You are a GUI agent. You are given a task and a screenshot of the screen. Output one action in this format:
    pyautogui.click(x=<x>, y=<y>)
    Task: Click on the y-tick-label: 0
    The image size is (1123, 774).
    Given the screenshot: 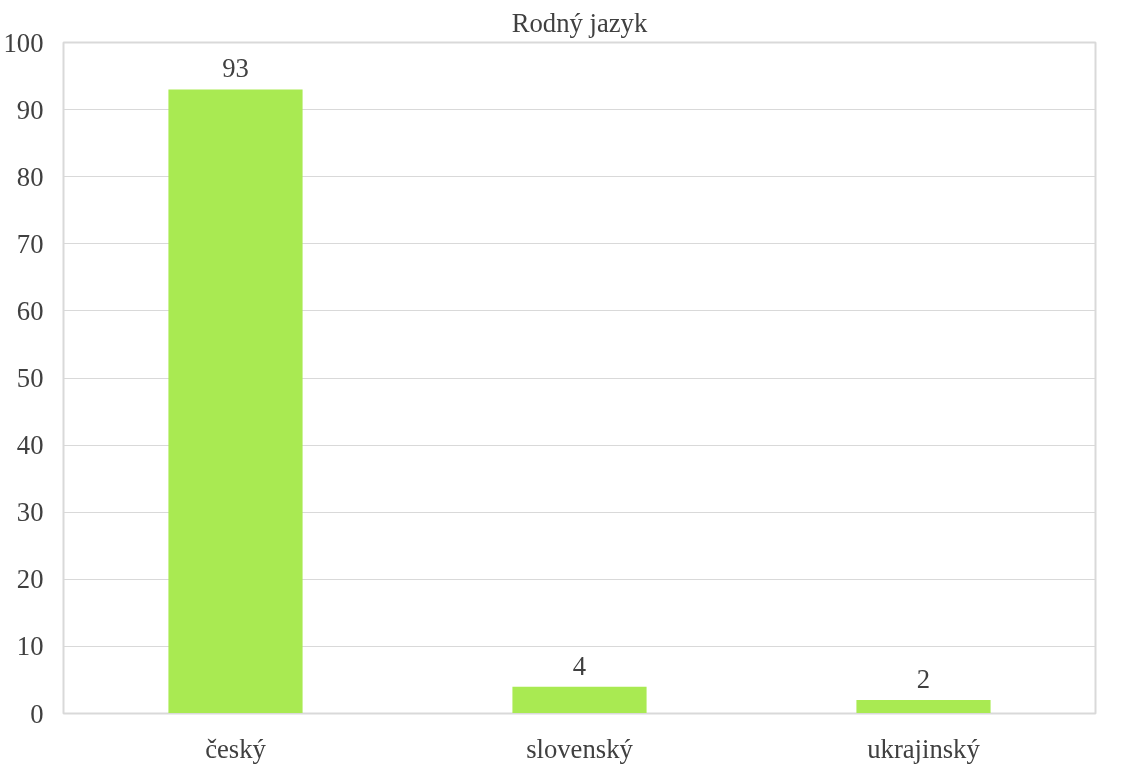 What is the action you would take?
    pyautogui.click(x=37, y=713)
    